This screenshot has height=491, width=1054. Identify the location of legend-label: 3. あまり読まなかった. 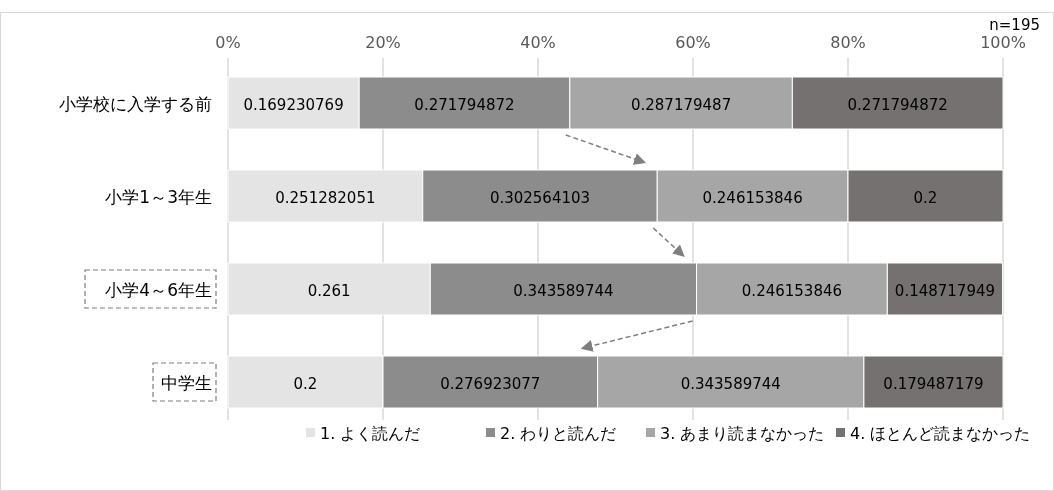
(742, 433).